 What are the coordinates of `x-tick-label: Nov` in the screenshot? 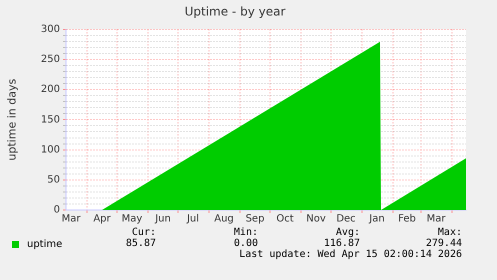 It's located at (316, 219).